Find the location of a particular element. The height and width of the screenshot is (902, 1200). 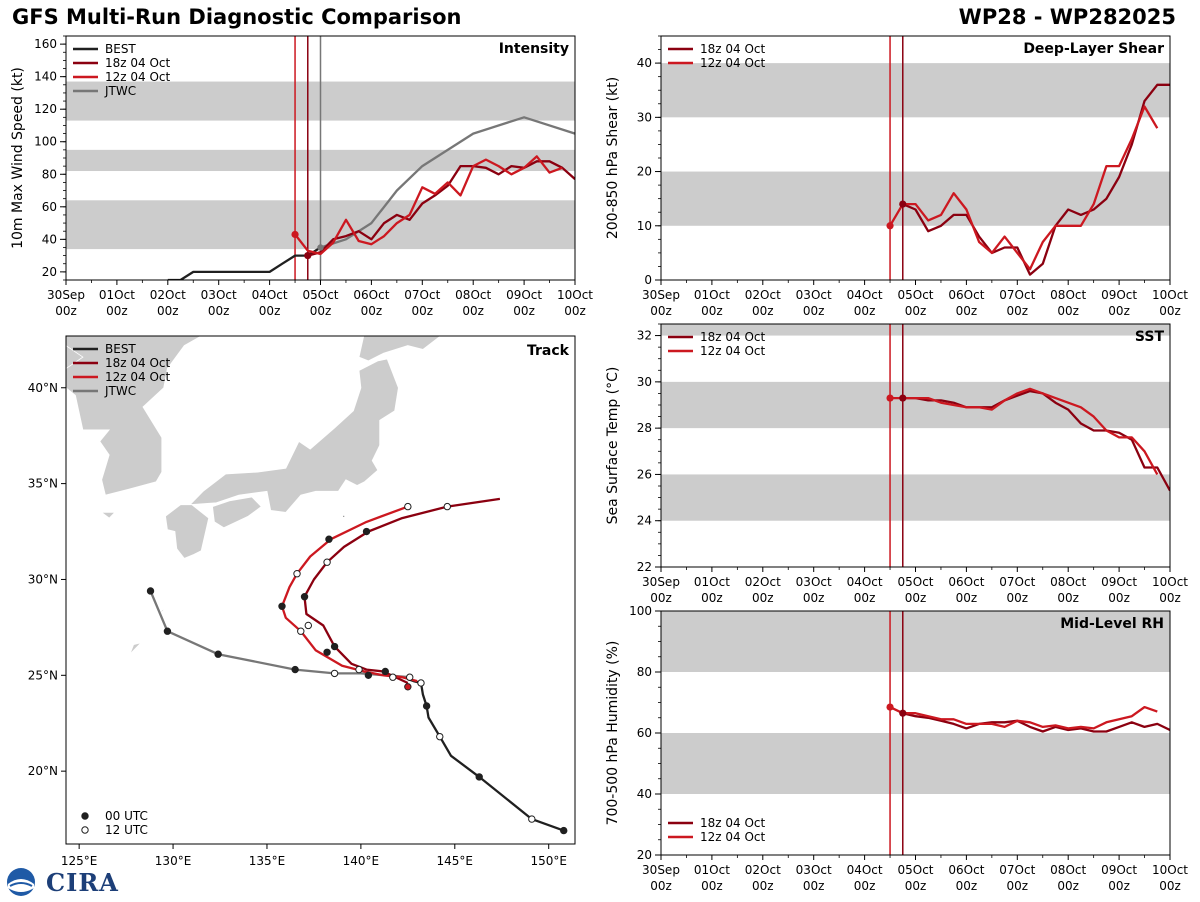

sst-y-tick-label: 30 is located at coordinates (644, 382).